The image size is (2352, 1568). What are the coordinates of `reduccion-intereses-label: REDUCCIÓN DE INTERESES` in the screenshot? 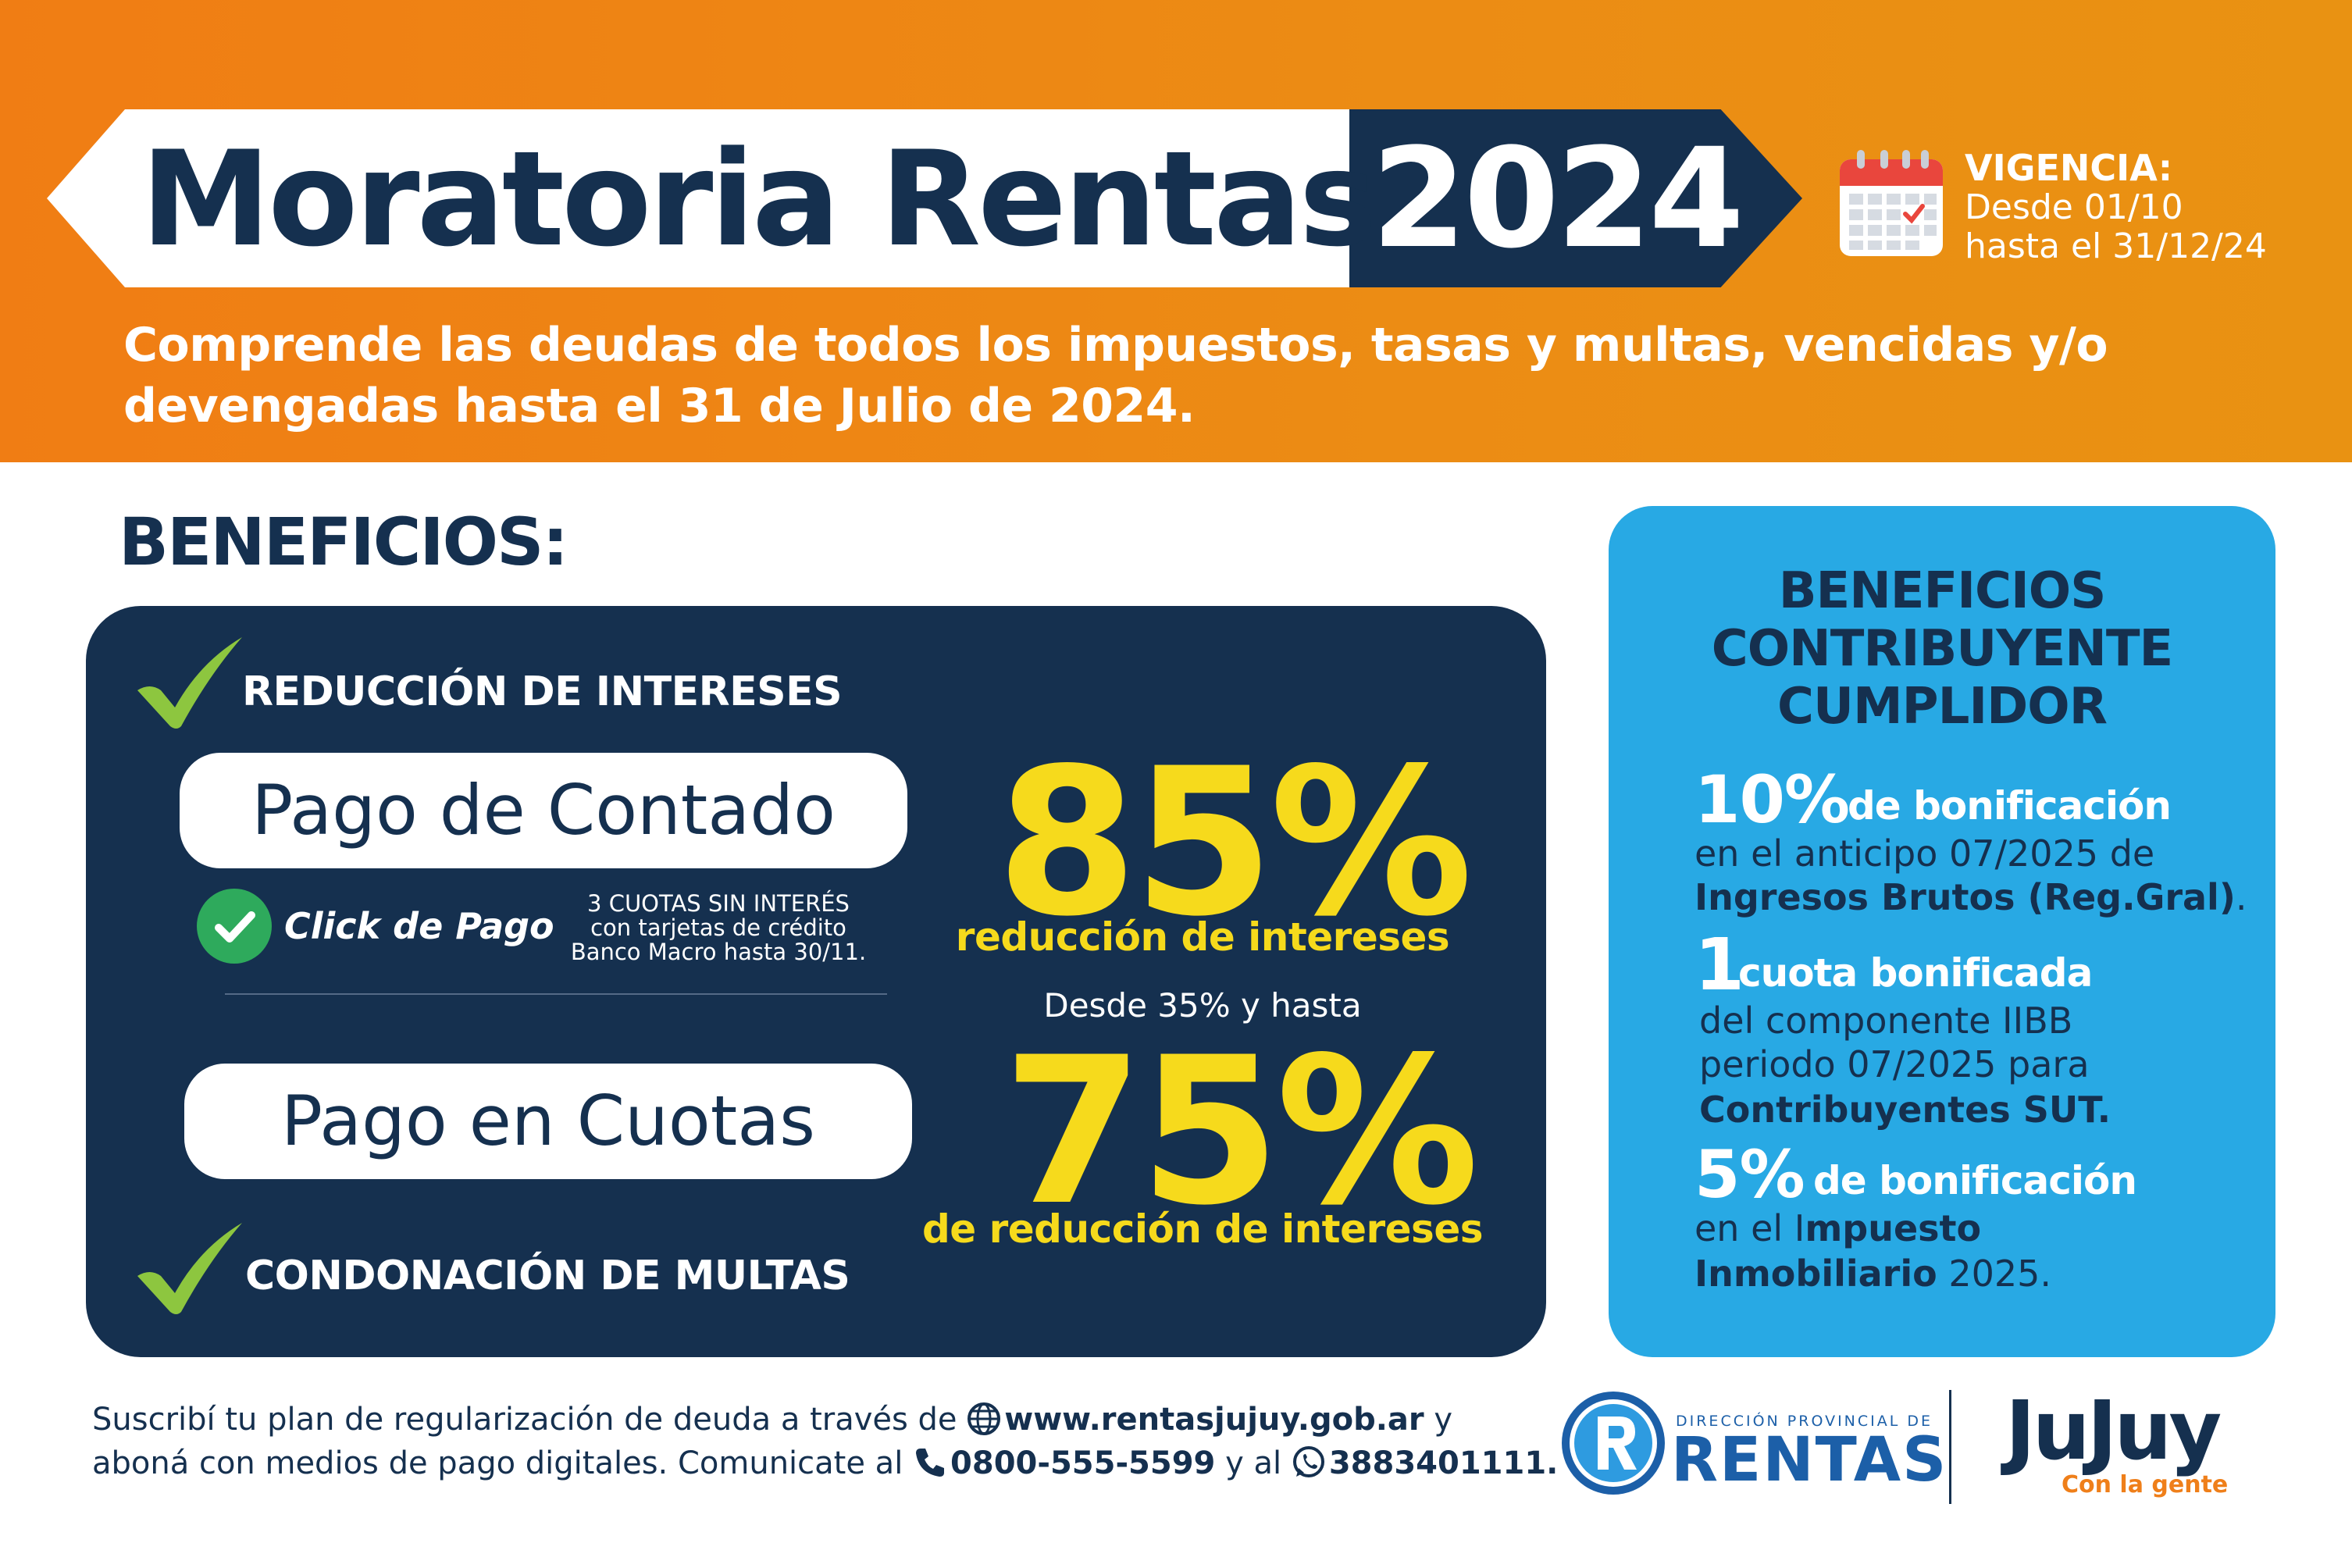 It's located at (542, 691).